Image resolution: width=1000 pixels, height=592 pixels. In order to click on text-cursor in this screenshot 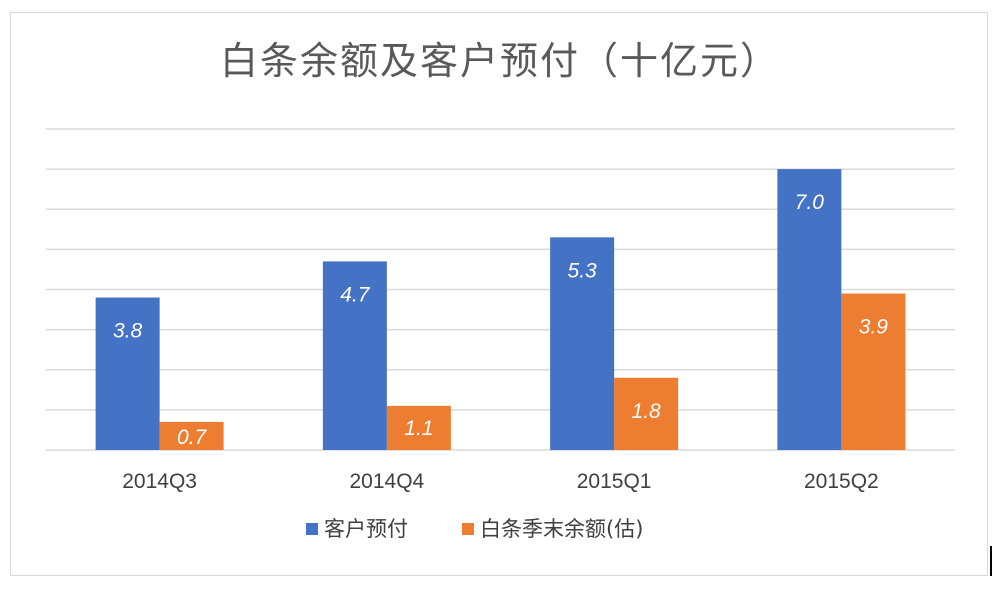, I will do `click(991, 561)`.